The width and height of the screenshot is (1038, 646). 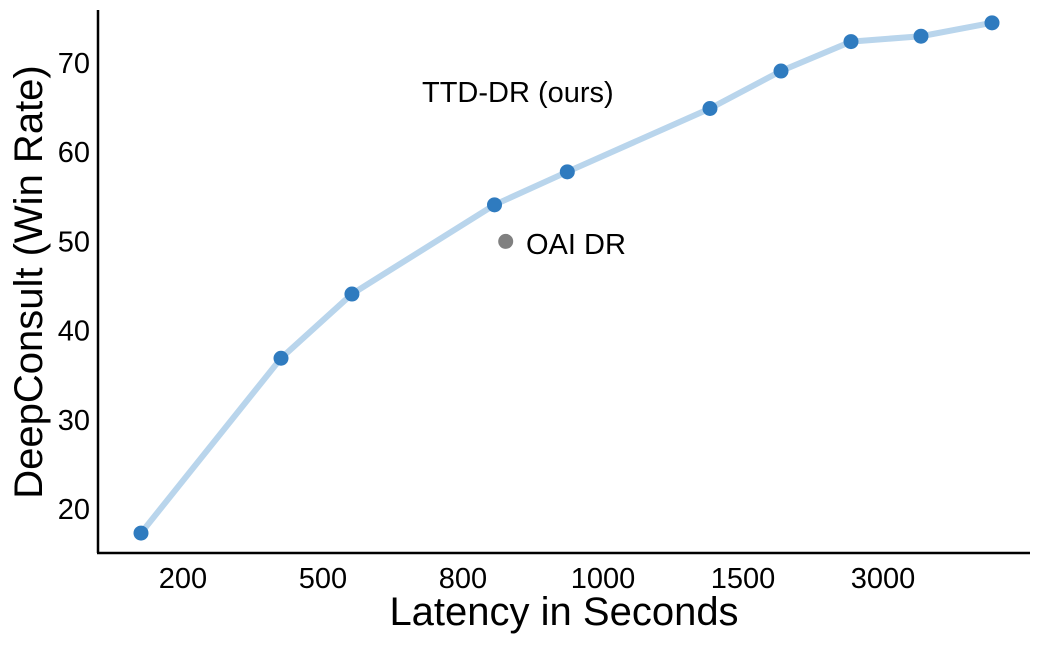 I want to click on x-axis-label: Latency in Seconds, so click(x=563, y=612).